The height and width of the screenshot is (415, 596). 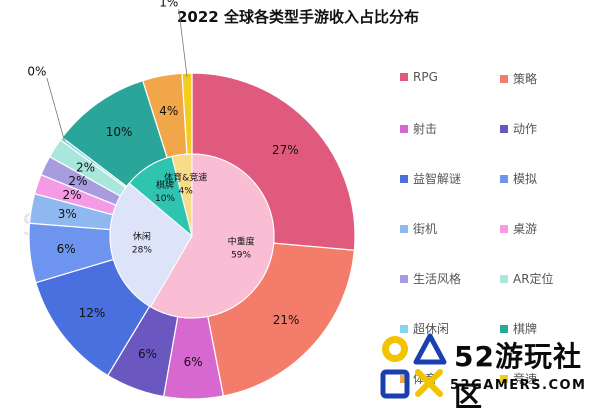 I want to click on legend-item-3: 动作, so click(x=518, y=128).